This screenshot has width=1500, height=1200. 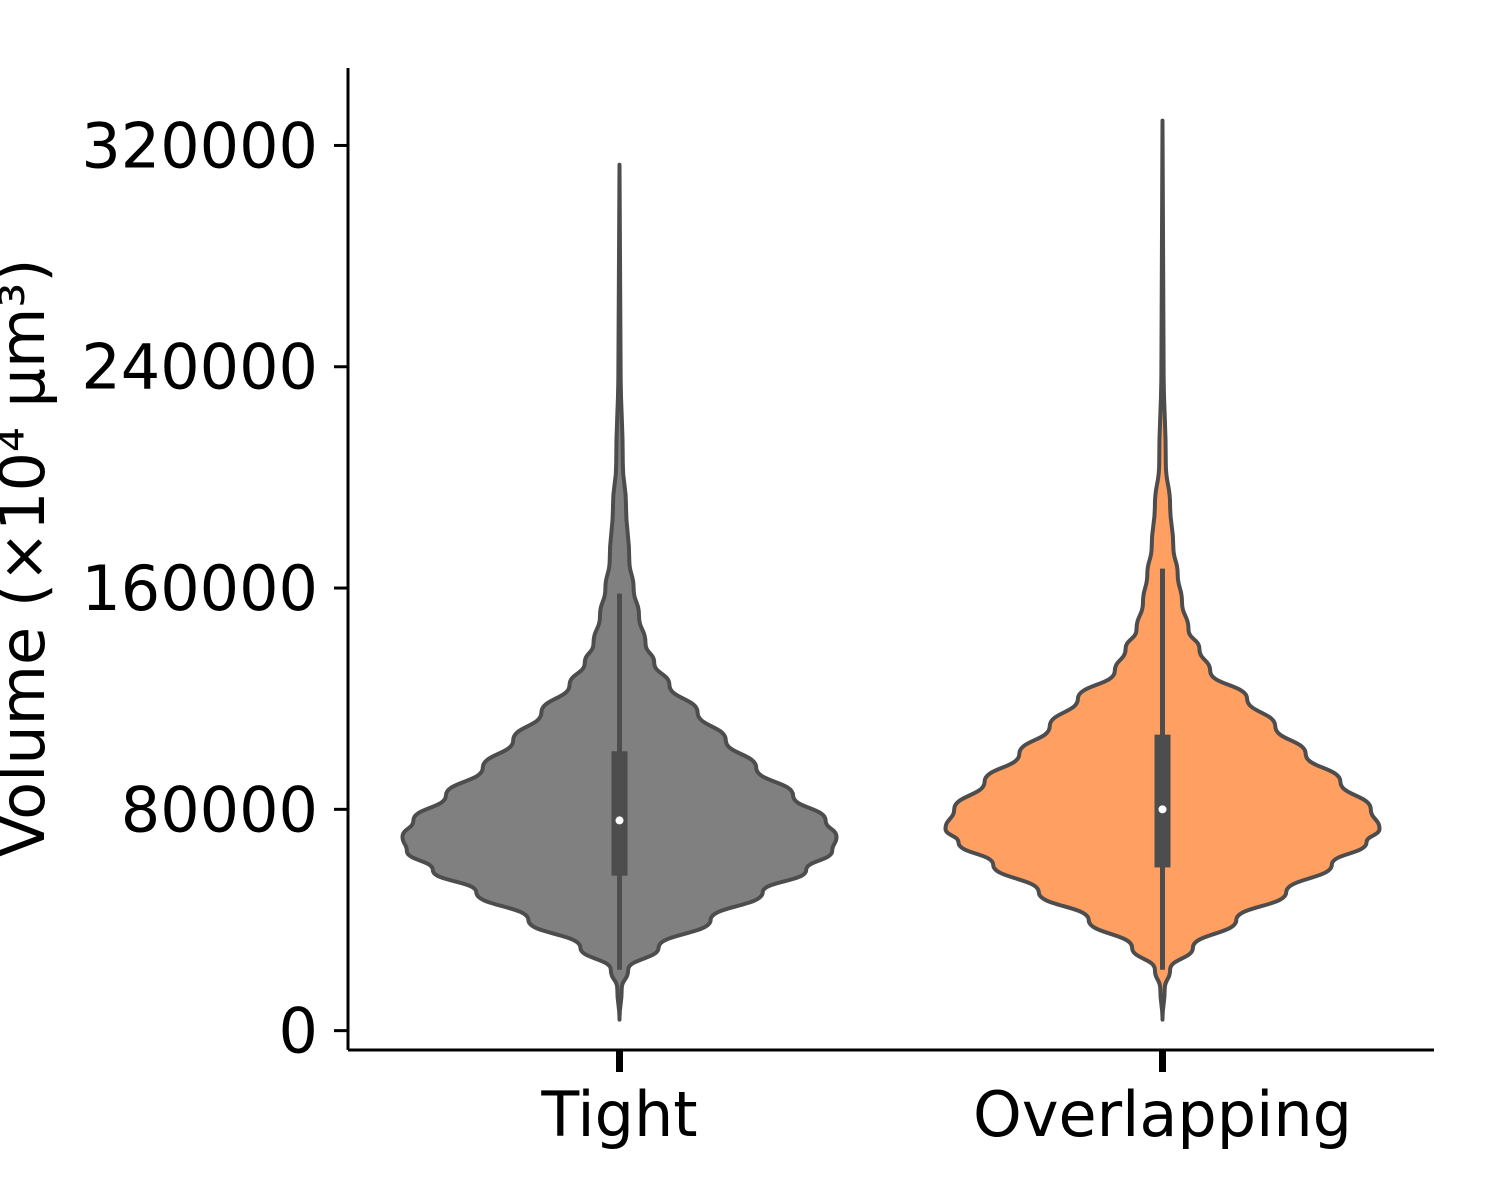 I want to click on y-tick-label: 160000, so click(x=199, y=588).